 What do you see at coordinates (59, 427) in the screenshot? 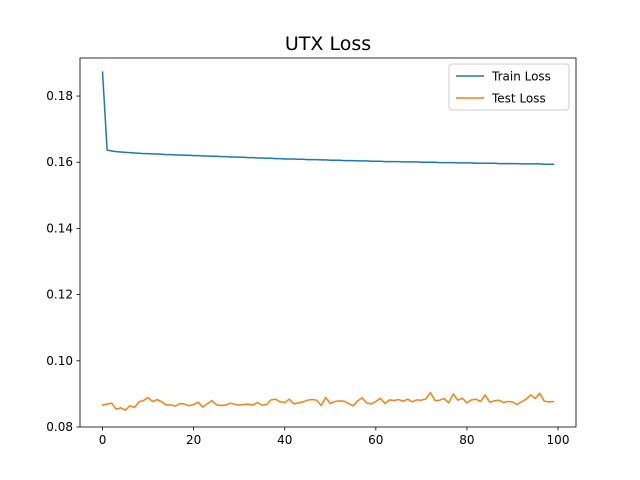
I see `y-tick-label: 0.08` at bounding box center [59, 427].